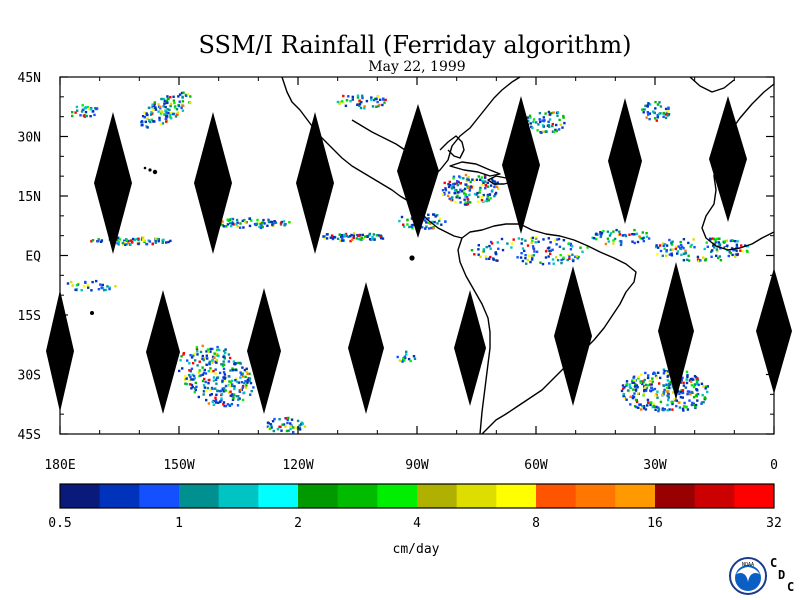  Describe the element at coordinates (417, 465) in the screenshot. I see `lon-tick-label: 90W` at that location.